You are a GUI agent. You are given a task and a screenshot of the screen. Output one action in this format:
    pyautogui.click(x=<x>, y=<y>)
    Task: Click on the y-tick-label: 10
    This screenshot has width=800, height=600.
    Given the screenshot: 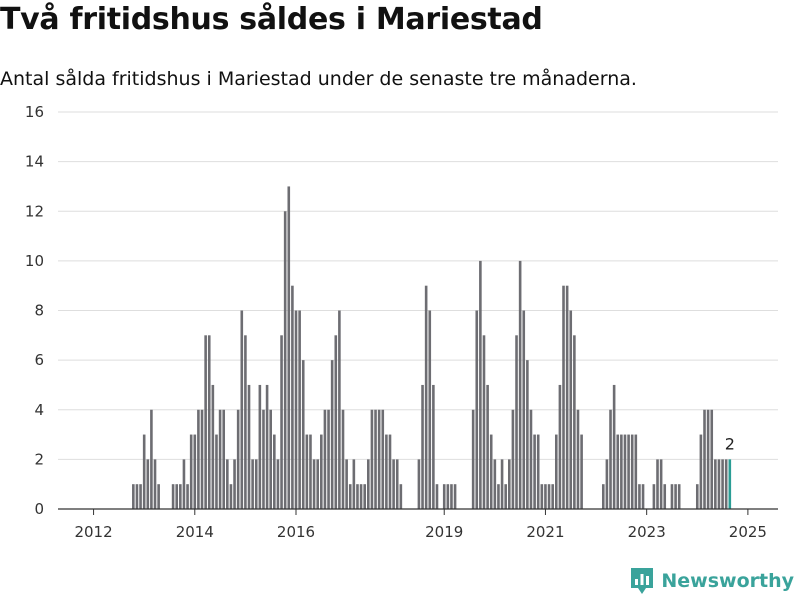 What is the action you would take?
    pyautogui.click(x=34, y=261)
    